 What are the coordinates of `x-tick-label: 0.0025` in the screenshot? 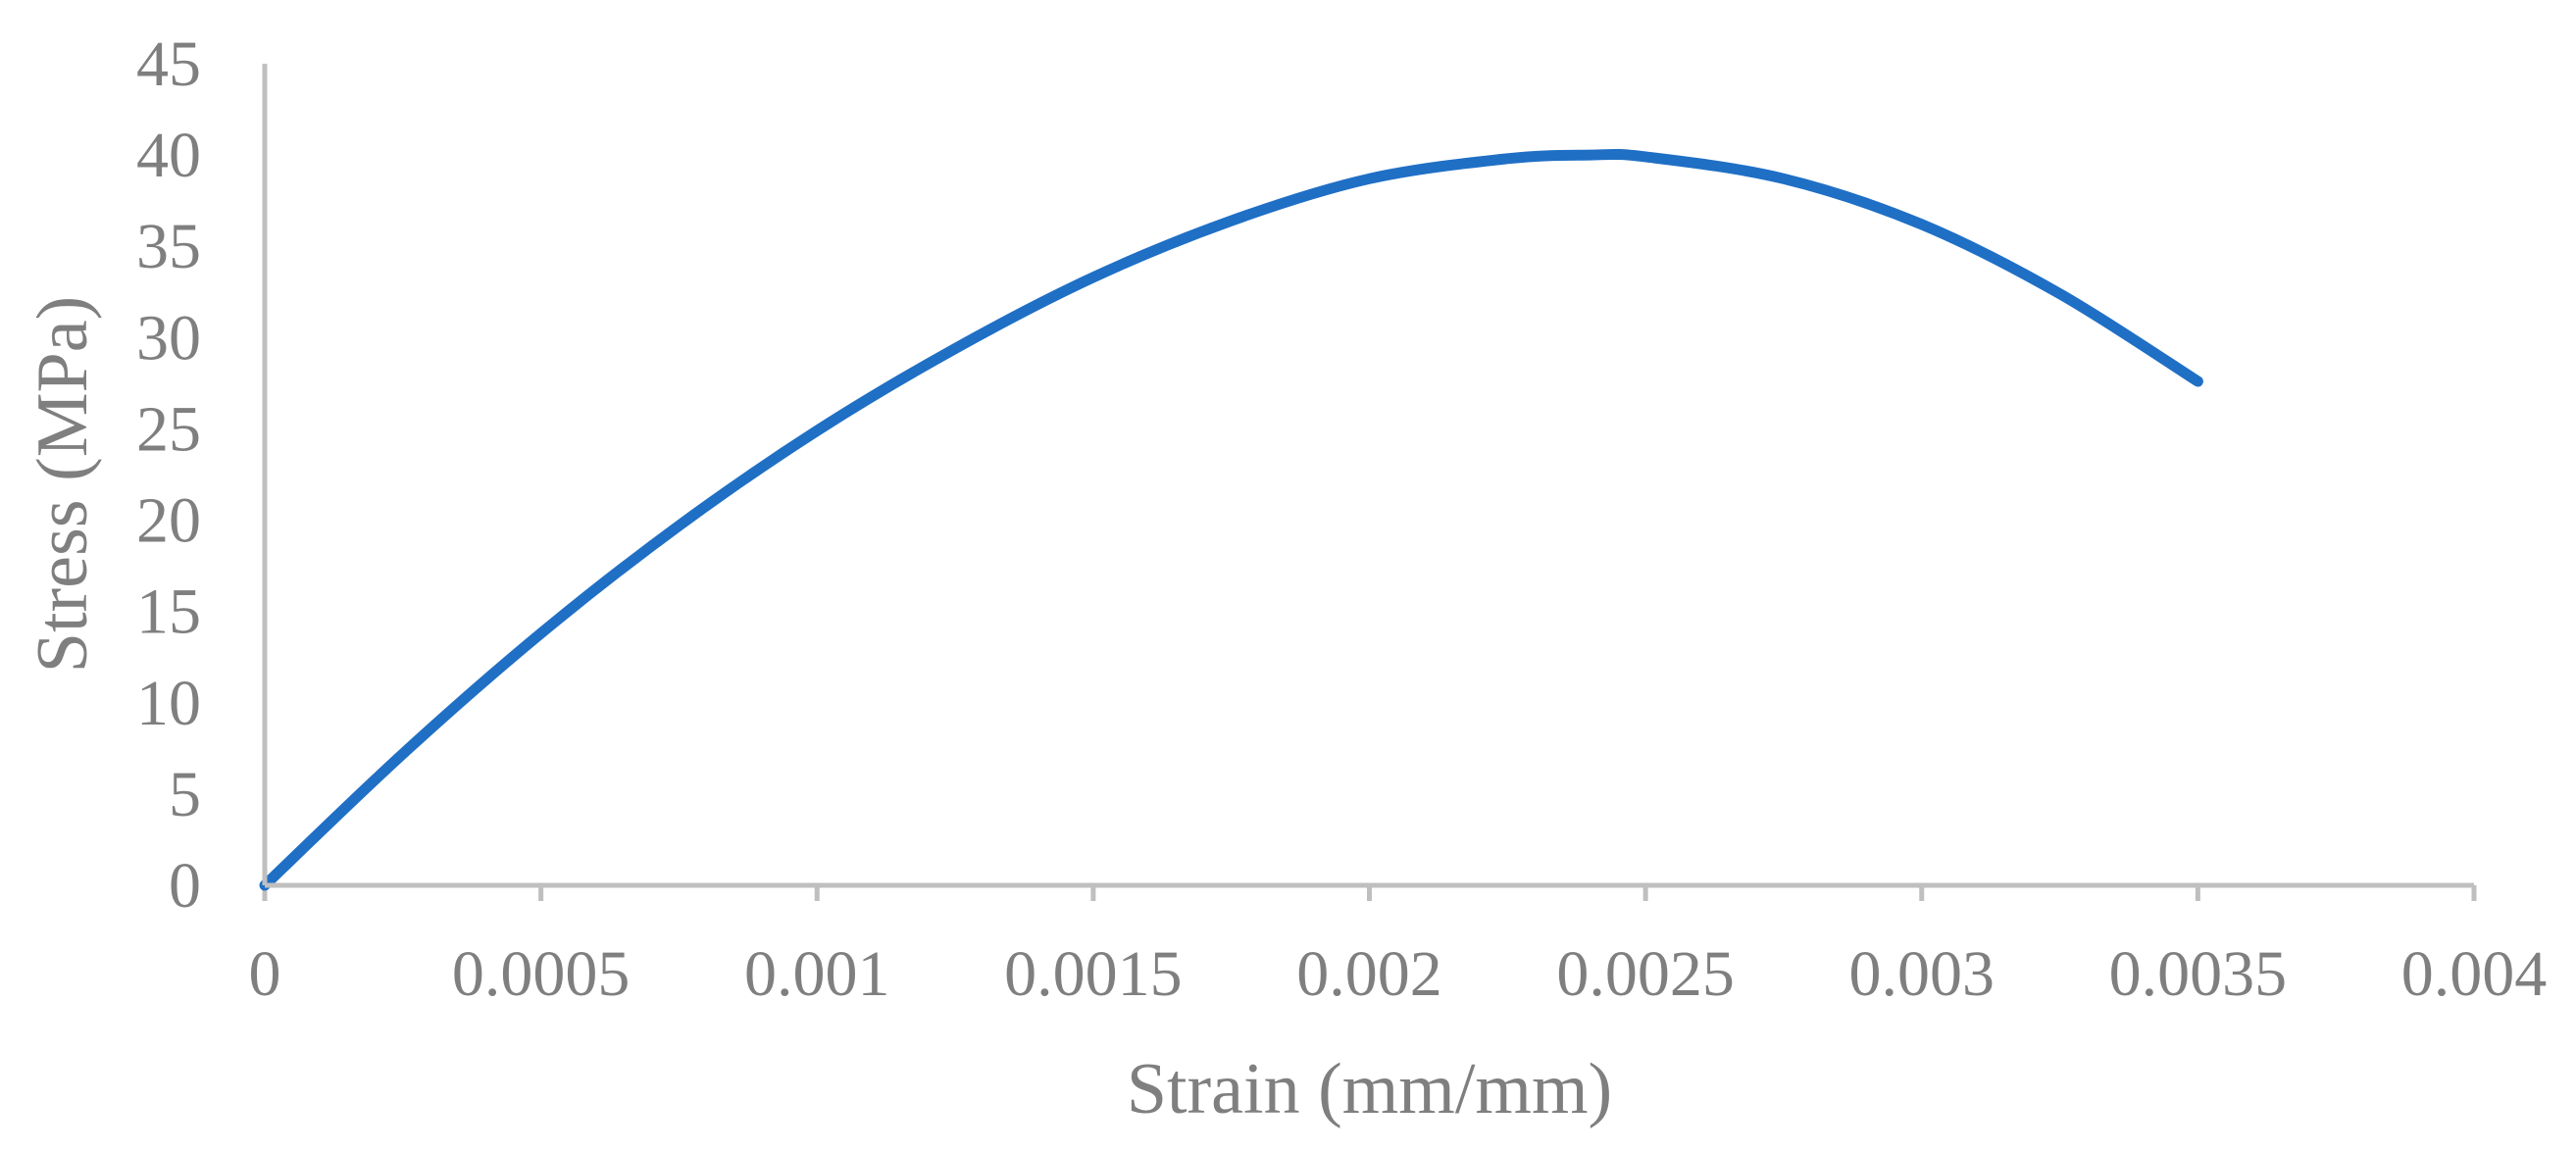 It's located at (1646, 974).